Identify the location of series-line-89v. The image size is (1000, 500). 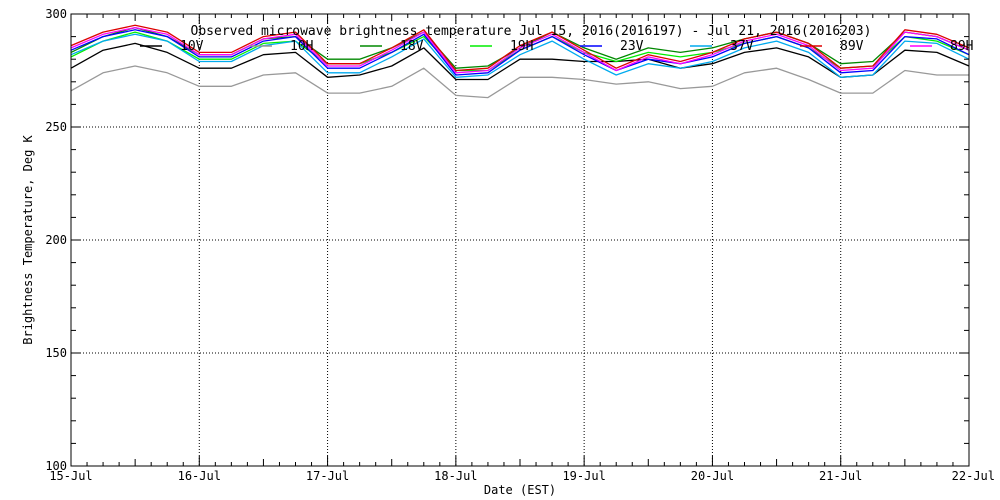
(520, 48).